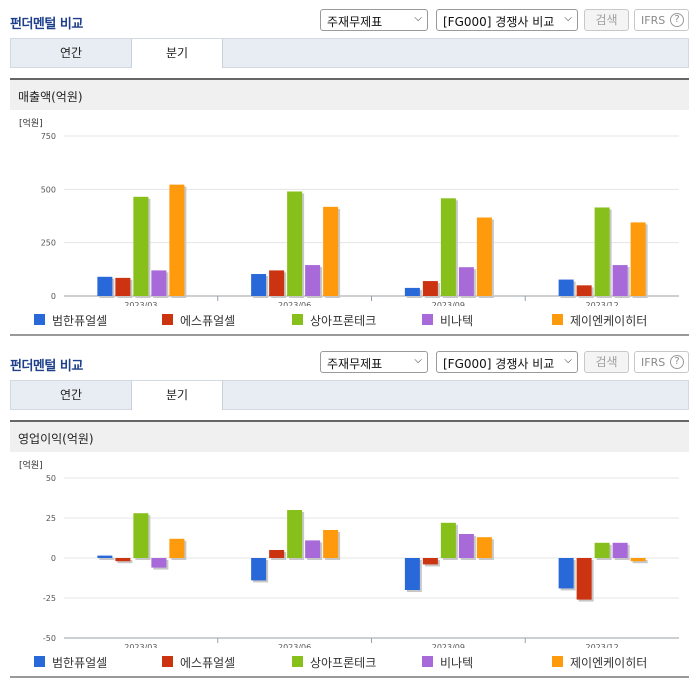  Describe the element at coordinates (51, 478) in the screenshot. I see `y-tick-label: 50` at that location.